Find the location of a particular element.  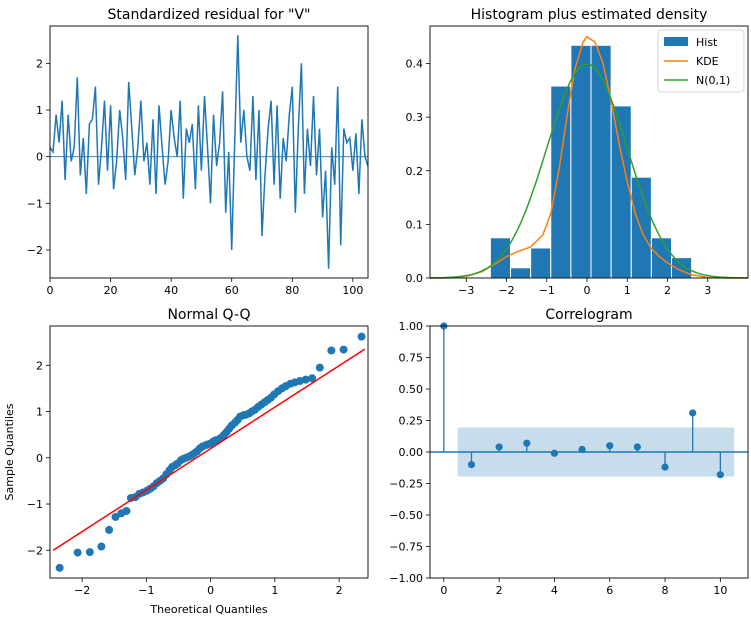

y-tick-label: 0.4 is located at coordinates (415, 64).